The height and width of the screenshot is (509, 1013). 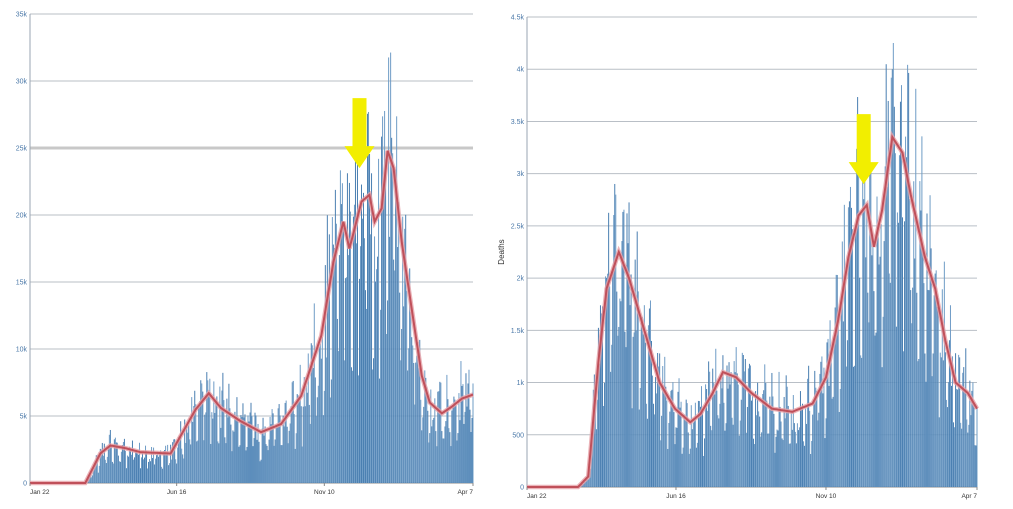 I want to click on x-tick-label: Jan 22, so click(x=537, y=496).